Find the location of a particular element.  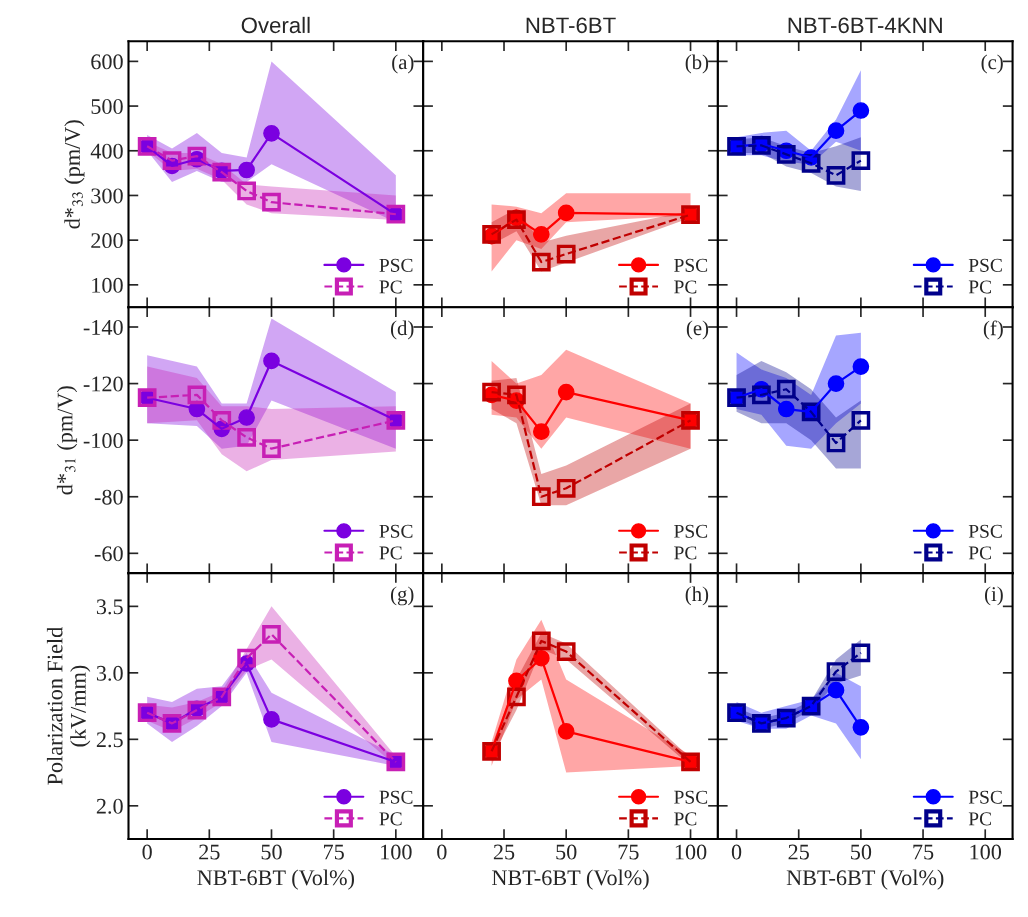

annotation: (h) is located at coordinates (697, 596).